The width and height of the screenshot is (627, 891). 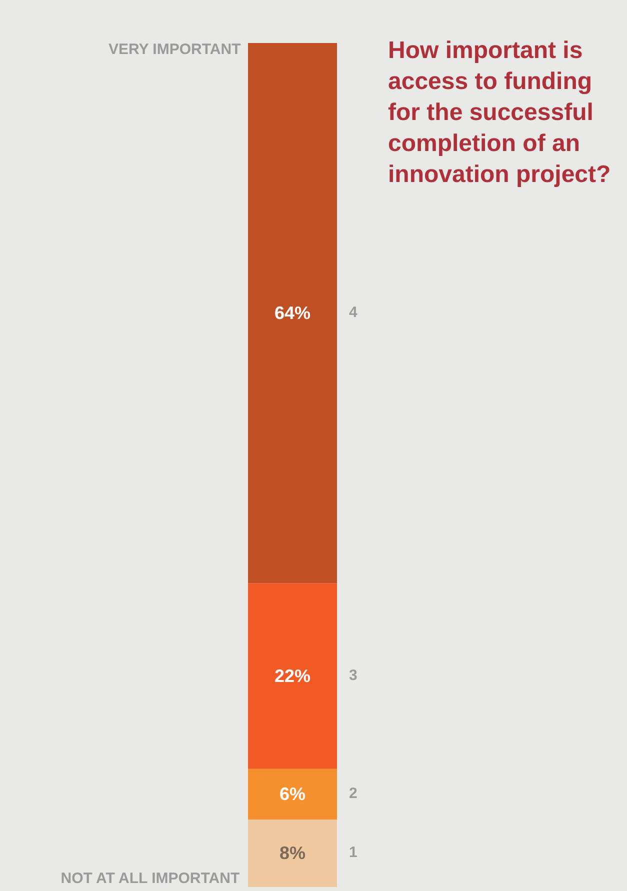 What do you see at coordinates (499, 112) in the screenshot?
I see `text: How important is access to funding for the successful completion of an innovation project?` at bounding box center [499, 112].